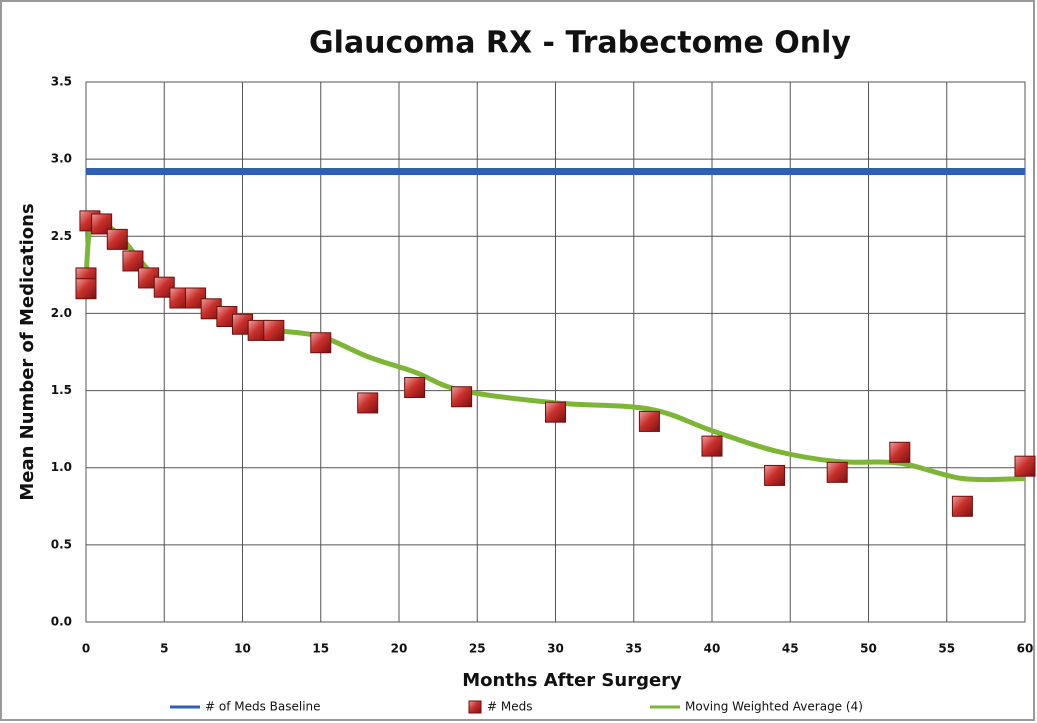 The height and width of the screenshot is (723, 1037). I want to click on x-tick-label: 60, so click(1025, 649).